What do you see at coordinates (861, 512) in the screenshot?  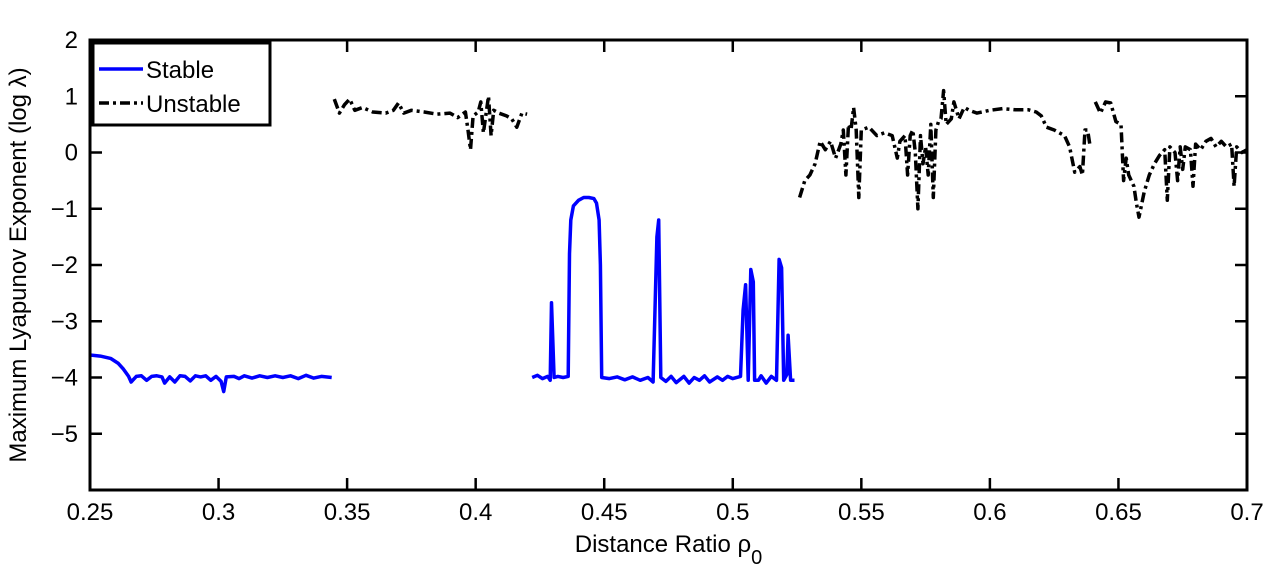 I see `x-tick-label-6: 0.55` at bounding box center [861, 512].